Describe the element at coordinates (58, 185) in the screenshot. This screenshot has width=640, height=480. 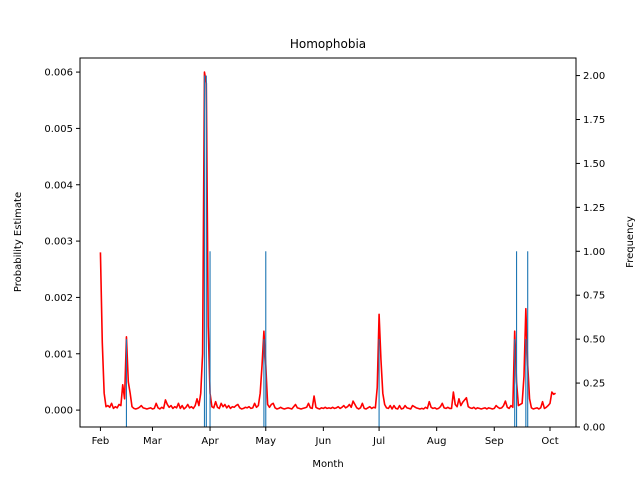
I see `left-y-tick-label: 0.004` at that location.